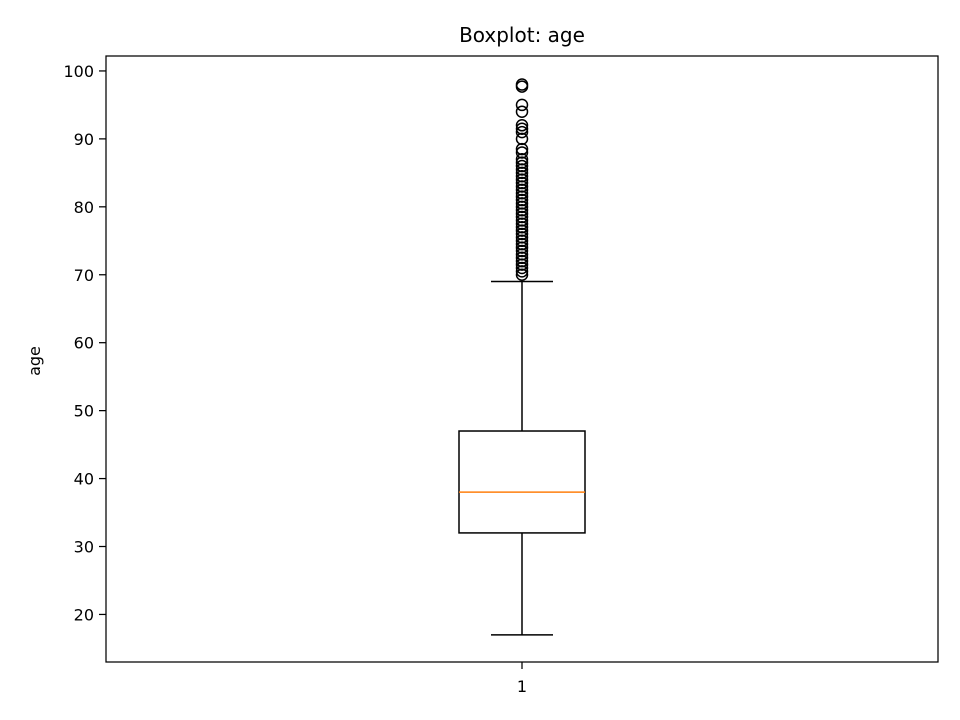 This screenshot has width=960, height=720. What do you see at coordinates (84, 275) in the screenshot?
I see `y-tick-label: 70` at bounding box center [84, 275].